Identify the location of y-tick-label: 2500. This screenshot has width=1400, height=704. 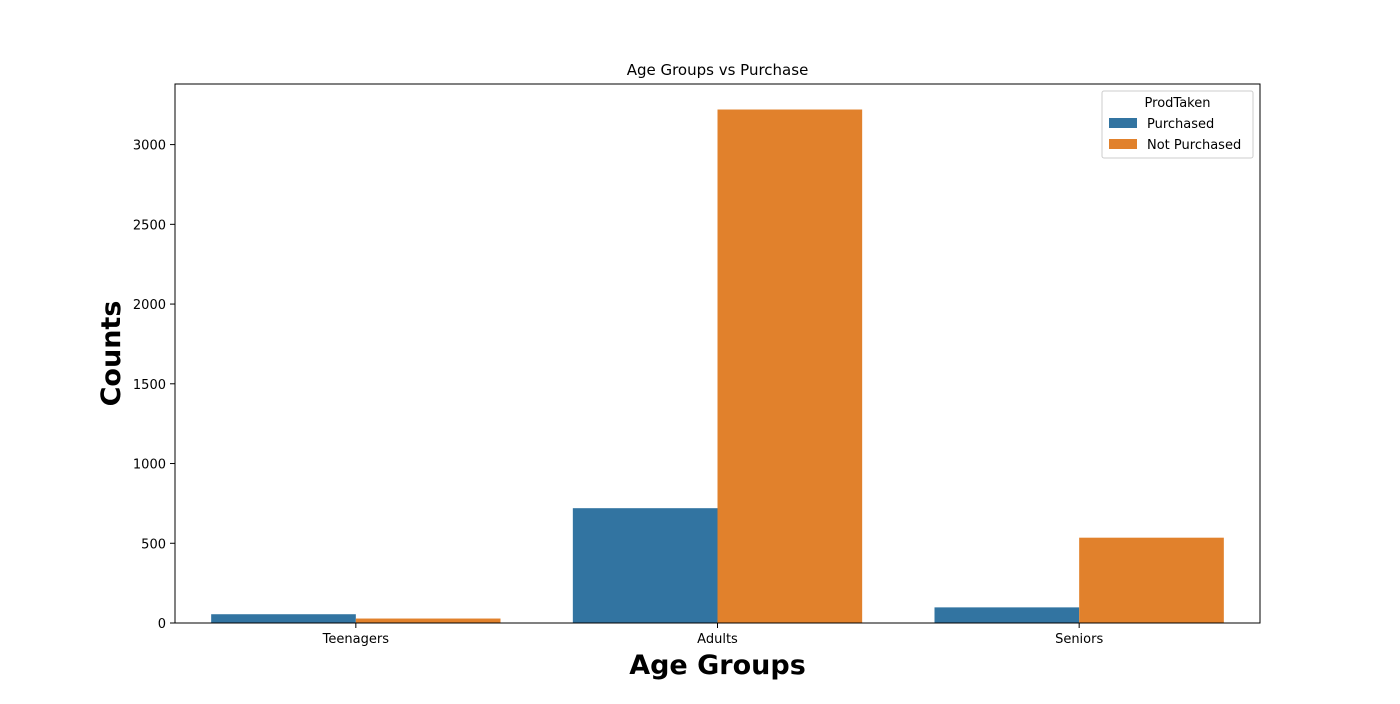
(149, 225).